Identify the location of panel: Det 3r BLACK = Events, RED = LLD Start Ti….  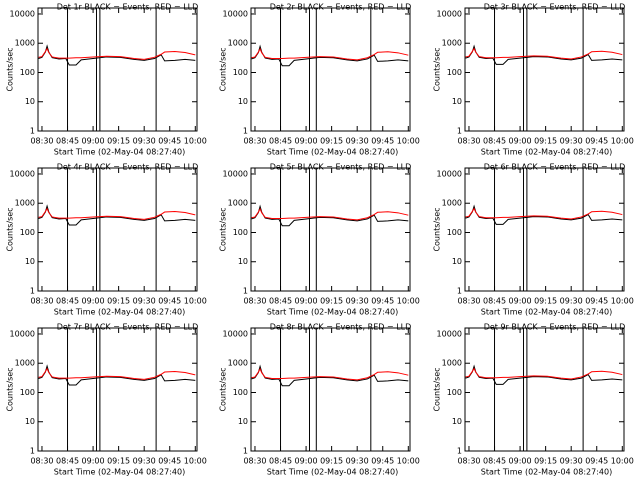
(533, 80).